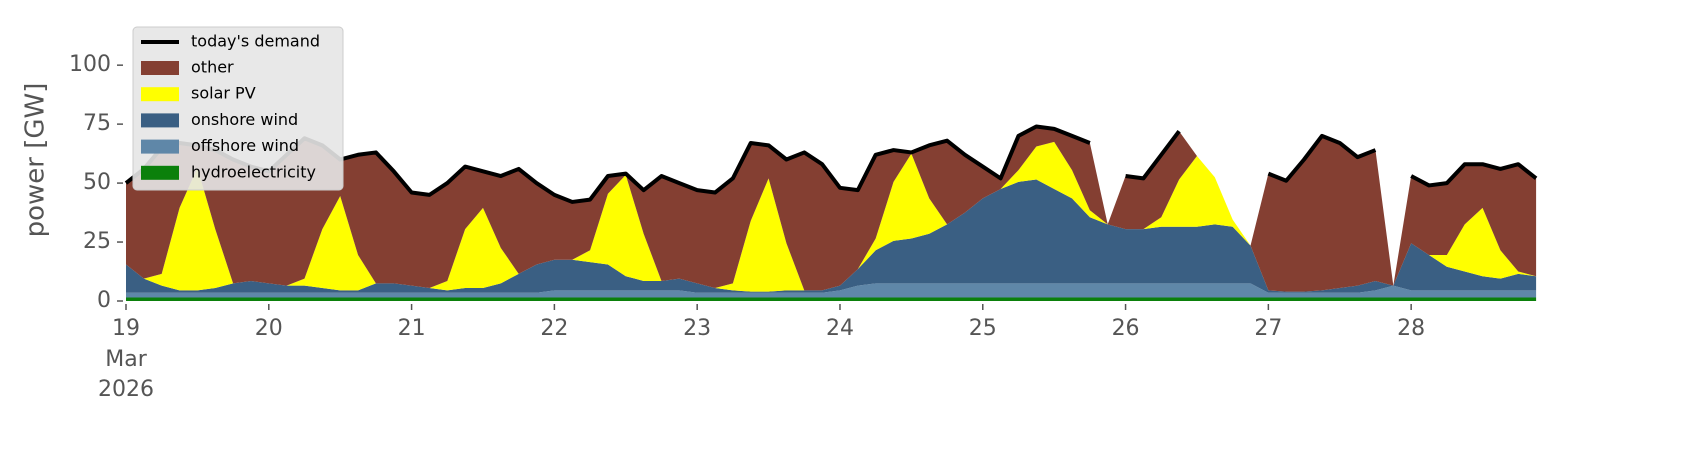 The image size is (1706, 460). What do you see at coordinates (126, 328) in the screenshot?
I see `x-tick-label: 19` at bounding box center [126, 328].